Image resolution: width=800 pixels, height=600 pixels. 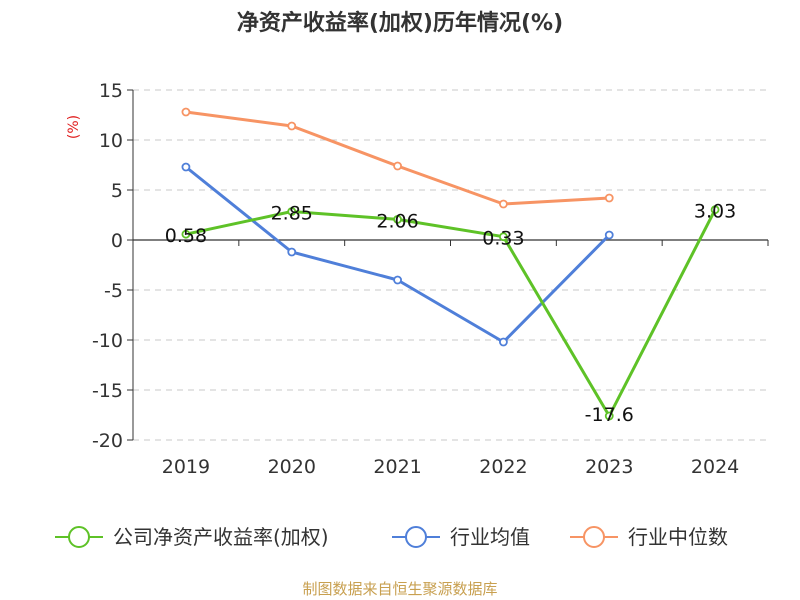 I want to click on legend-item-2: 行业中位数, so click(x=649, y=537).